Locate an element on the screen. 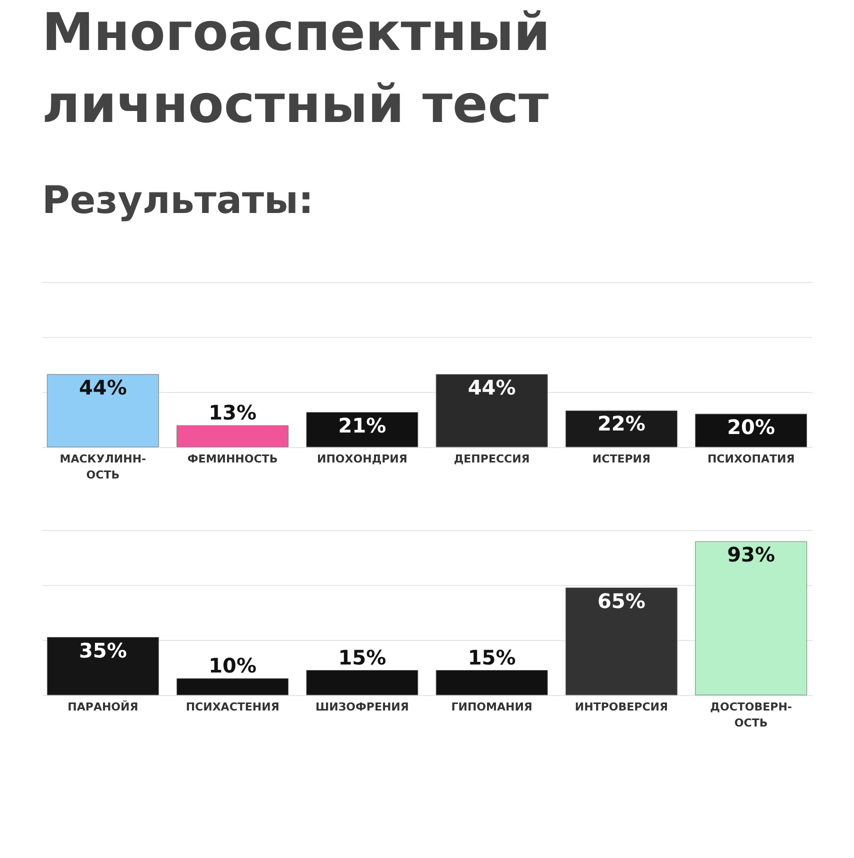 This screenshot has height=858, width=854. x-tick-label: ПСИХОПАТИЯ is located at coordinates (751, 459).